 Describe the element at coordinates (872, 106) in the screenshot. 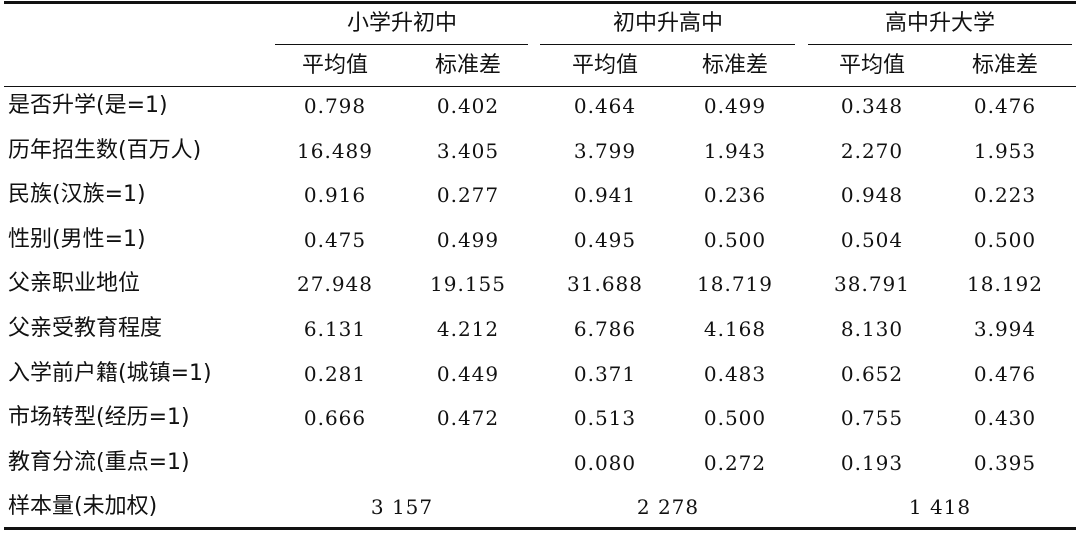

I see `cell: 0.348` at that location.